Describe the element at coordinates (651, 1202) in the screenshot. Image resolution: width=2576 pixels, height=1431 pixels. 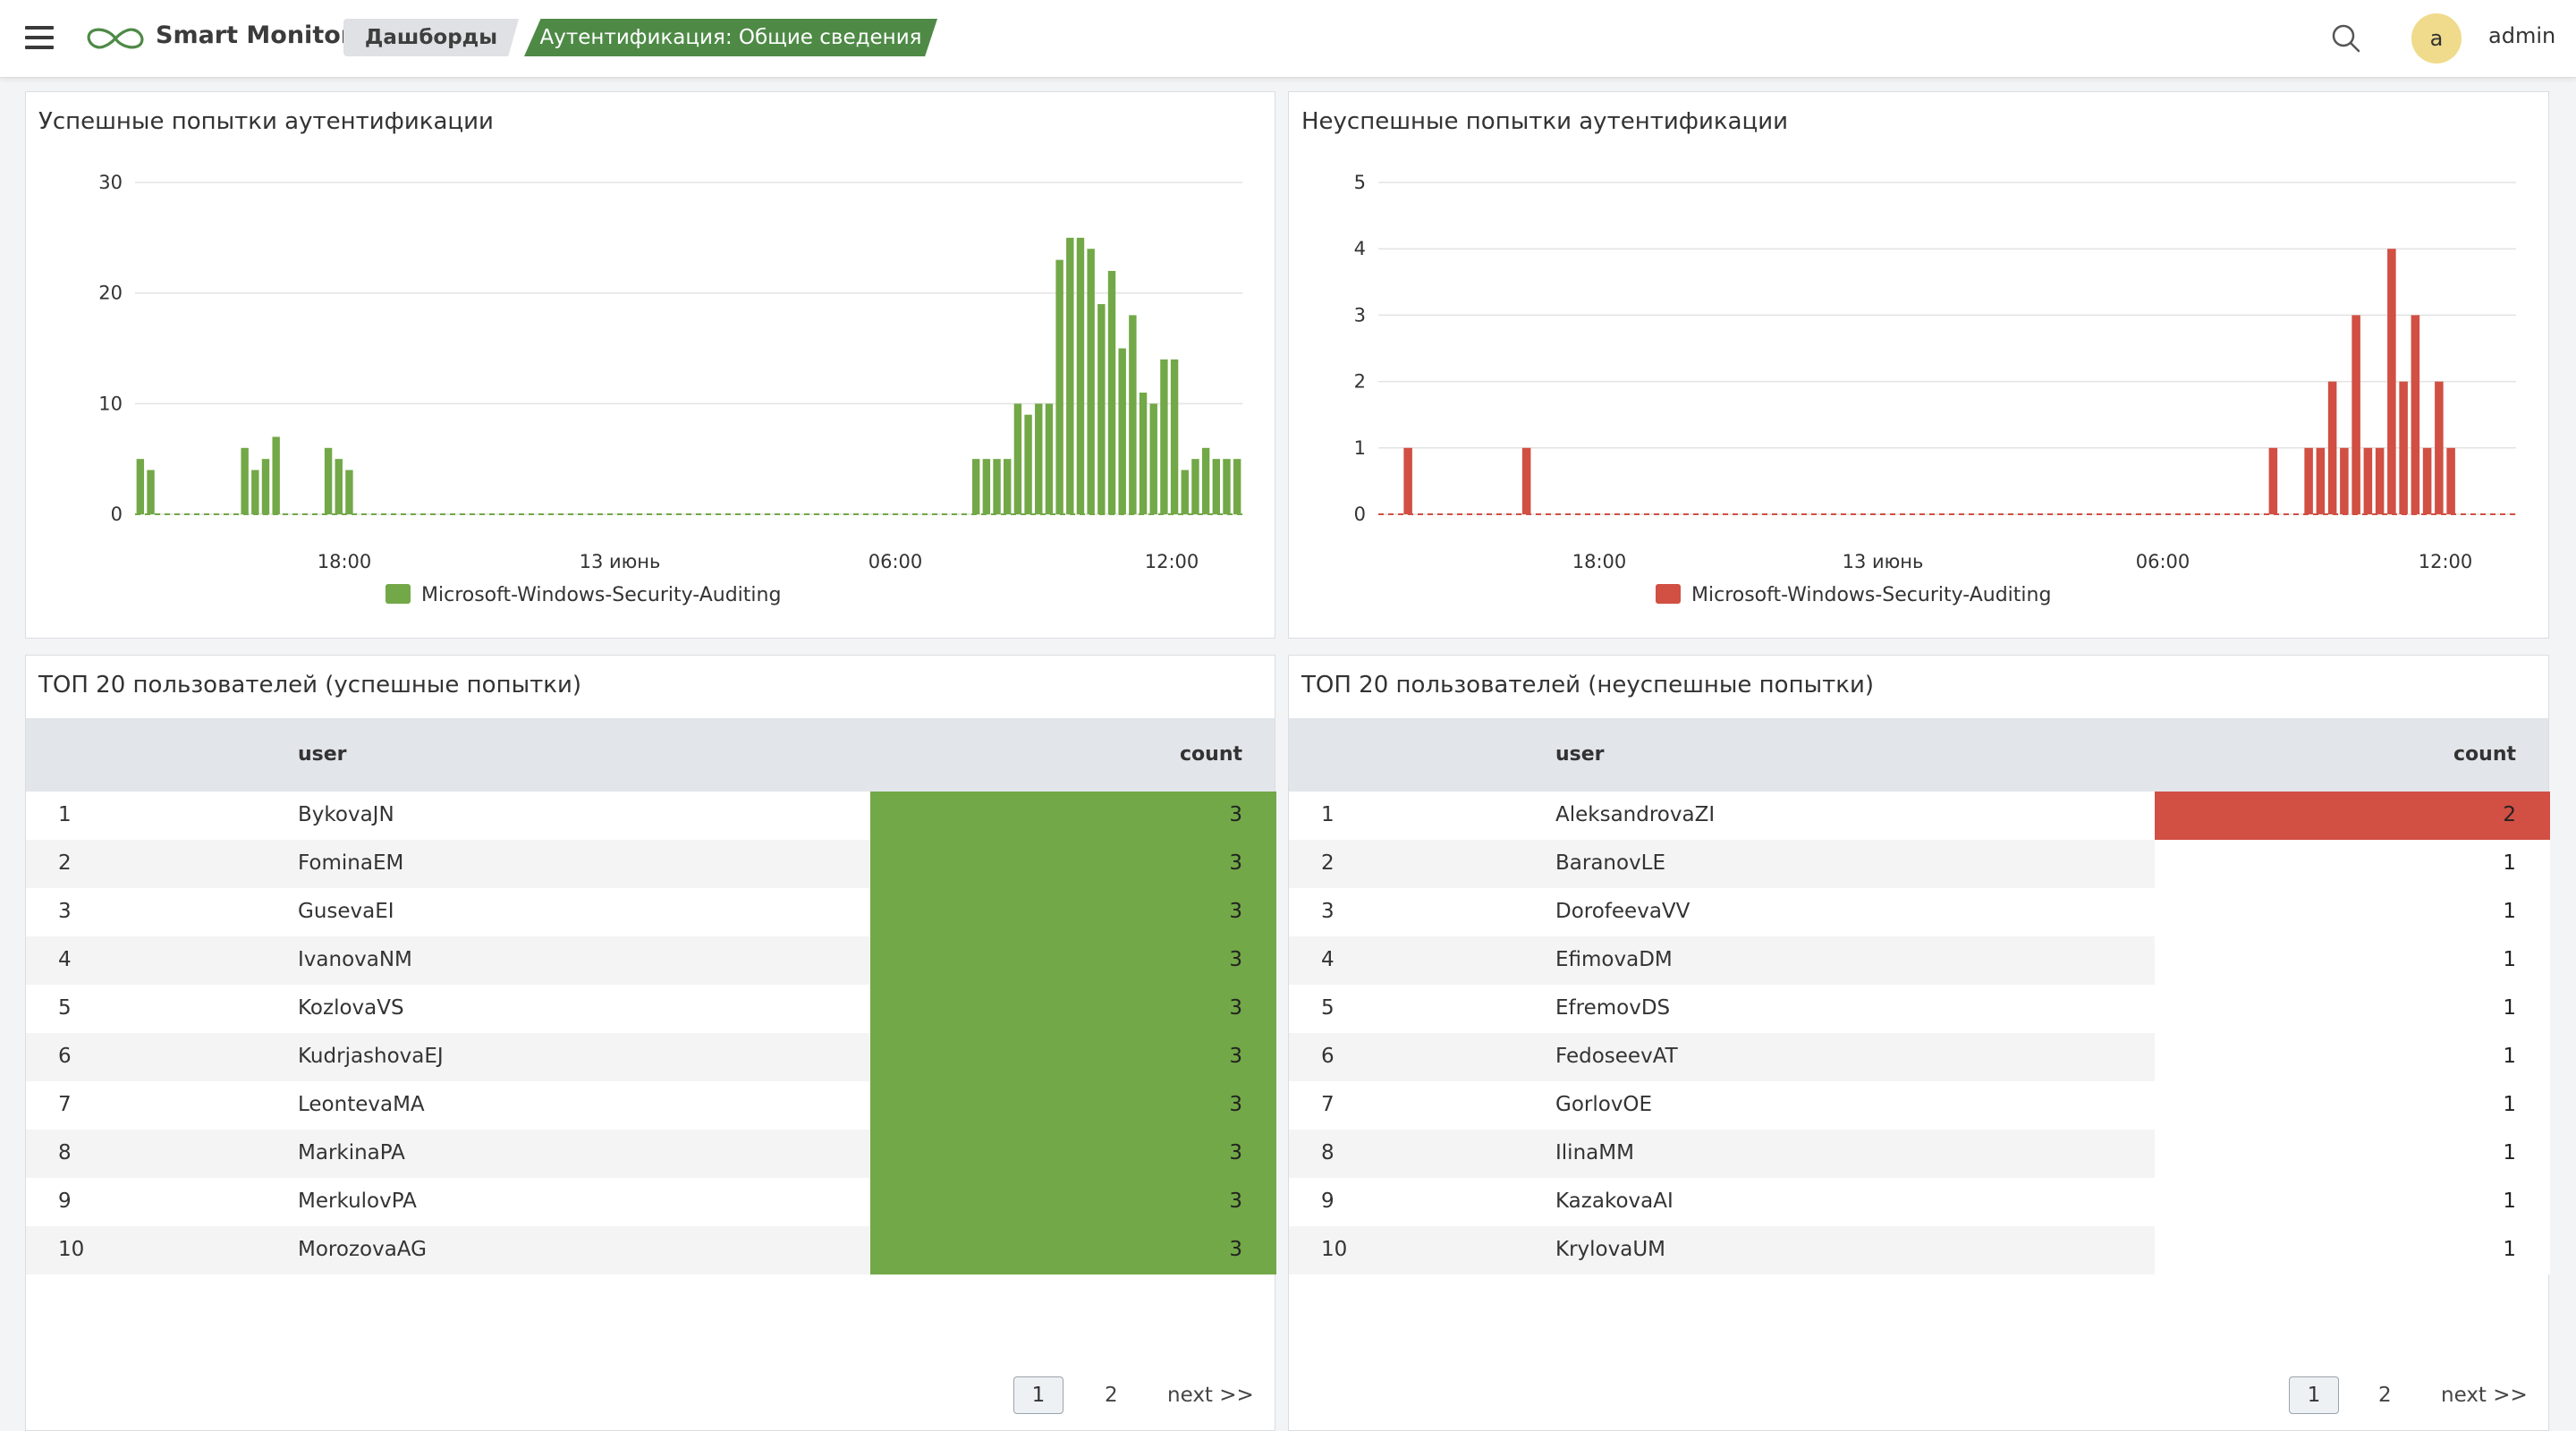
I see `table-row: 9 MerkulovPA 3` at that location.